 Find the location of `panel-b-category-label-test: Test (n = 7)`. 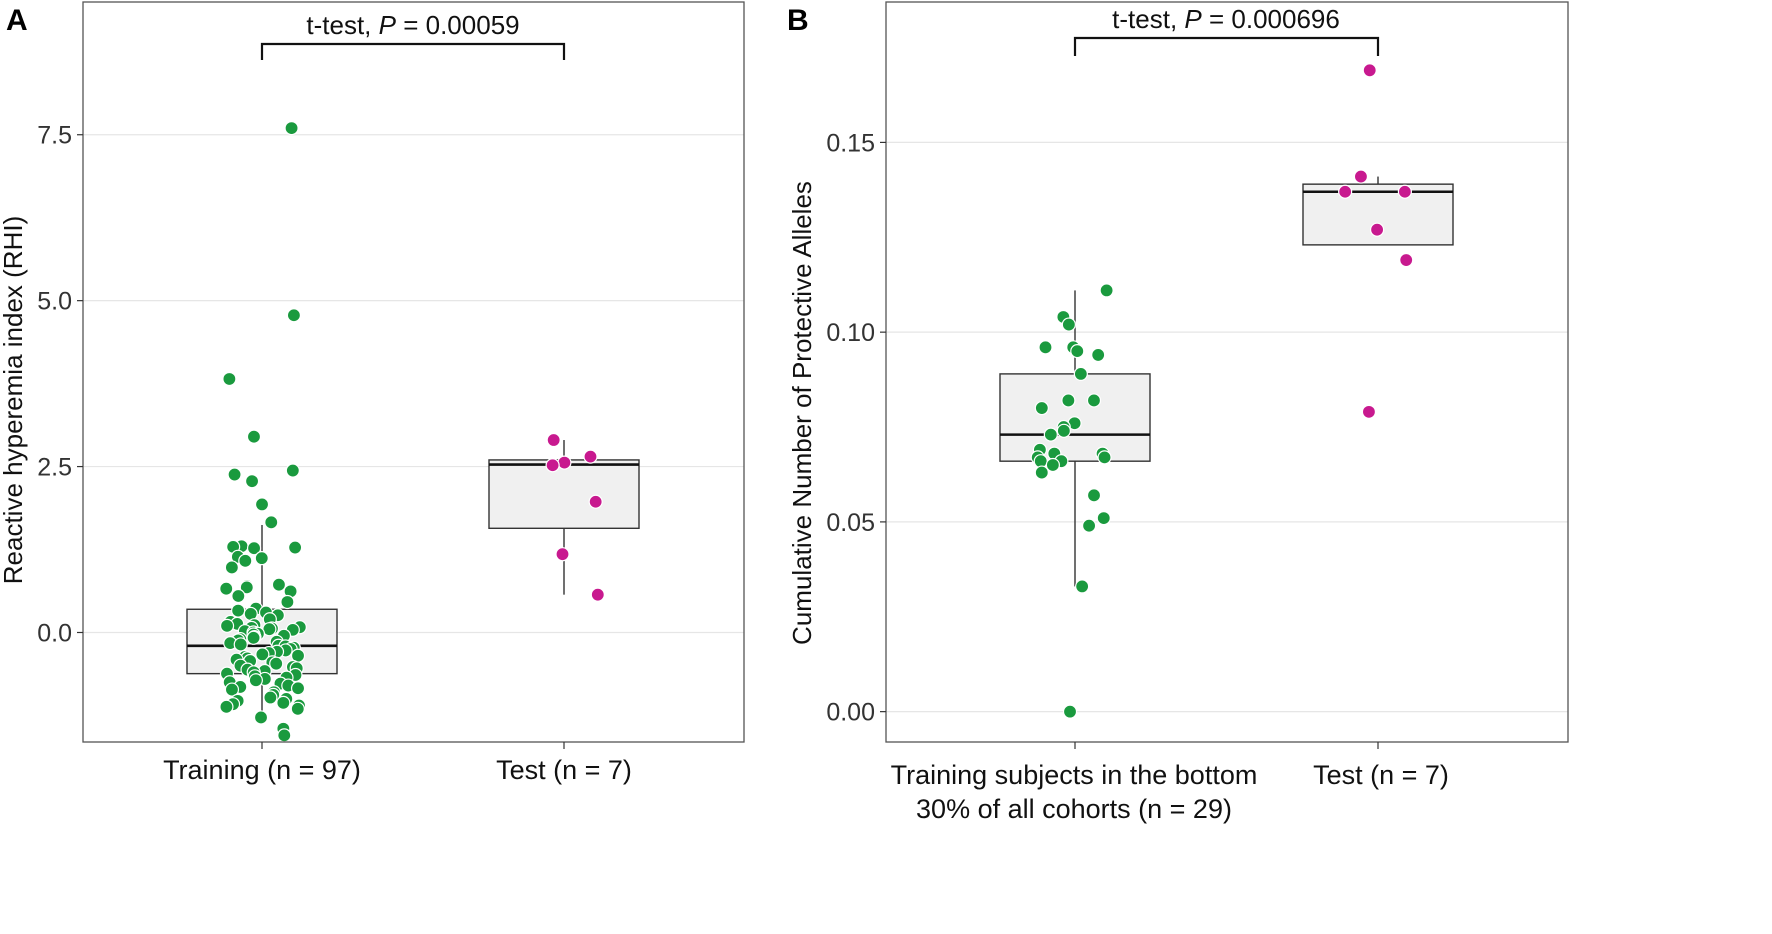

panel-b-category-label-test: Test (n = 7) is located at coordinates (1381, 775).